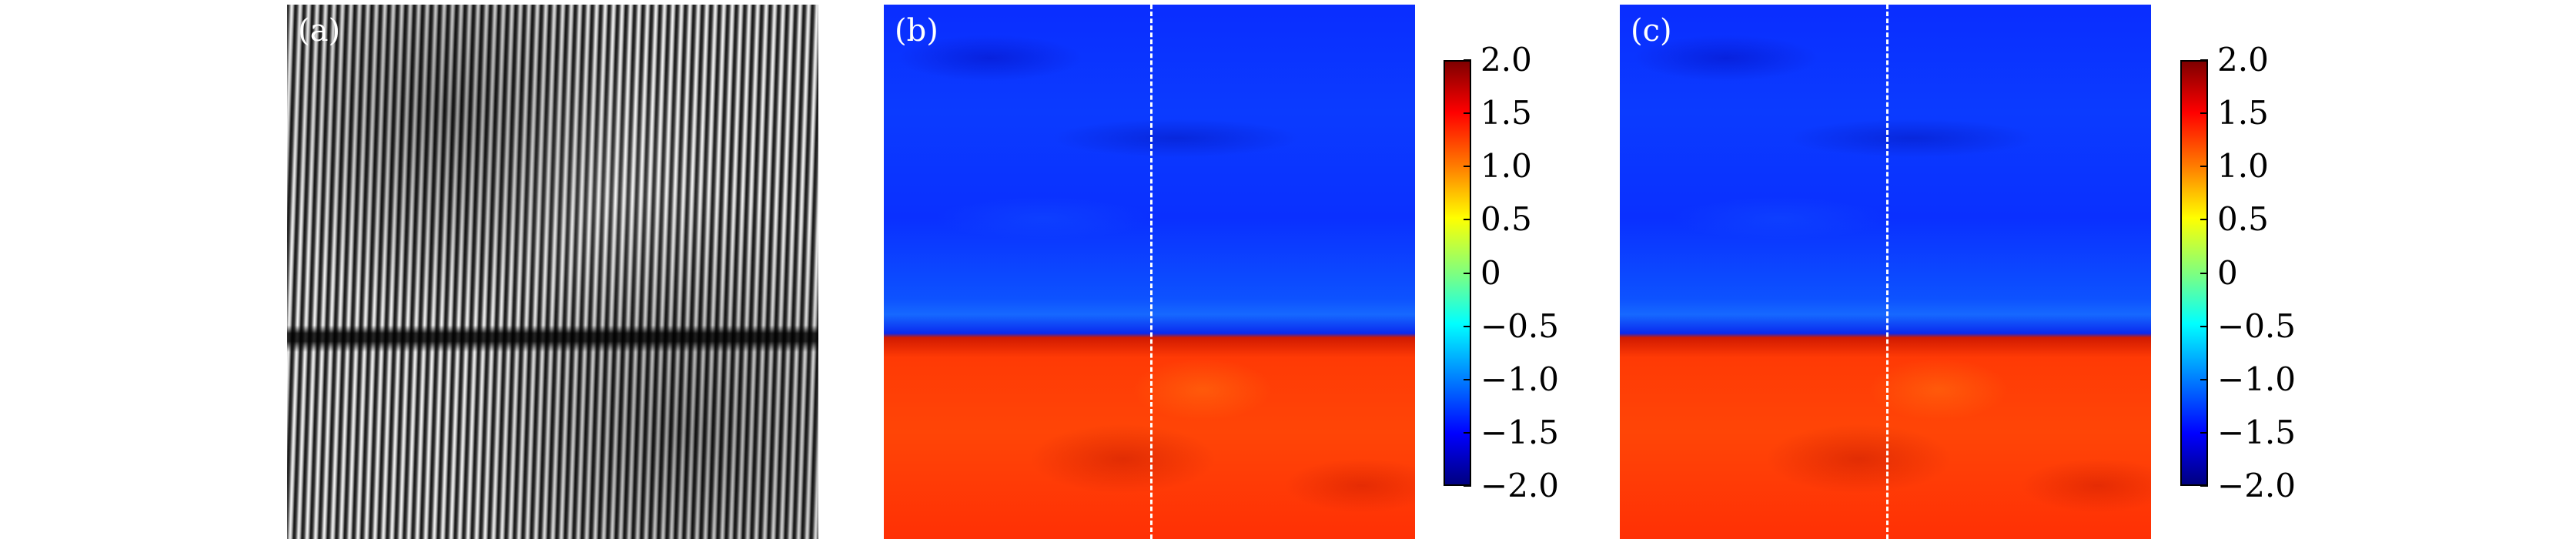 This screenshot has height=546, width=2576. I want to click on dashed-profile-line-c, so click(1887, 272).